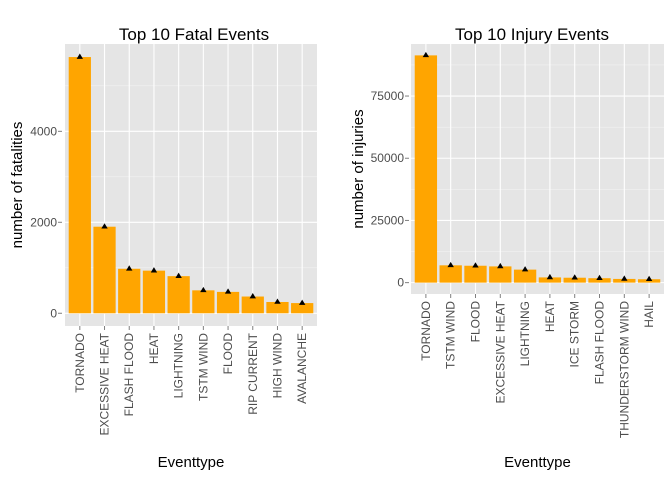 This screenshot has width=672, height=480. I want to click on chart-title: Top 10 Injury Events, so click(532, 34).